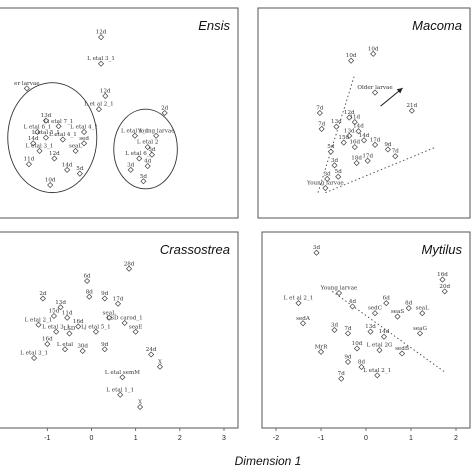 The image size is (474, 474). What do you see at coordinates (136, 327) in the screenshot?
I see `point-label: seaE` at bounding box center [136, 327].